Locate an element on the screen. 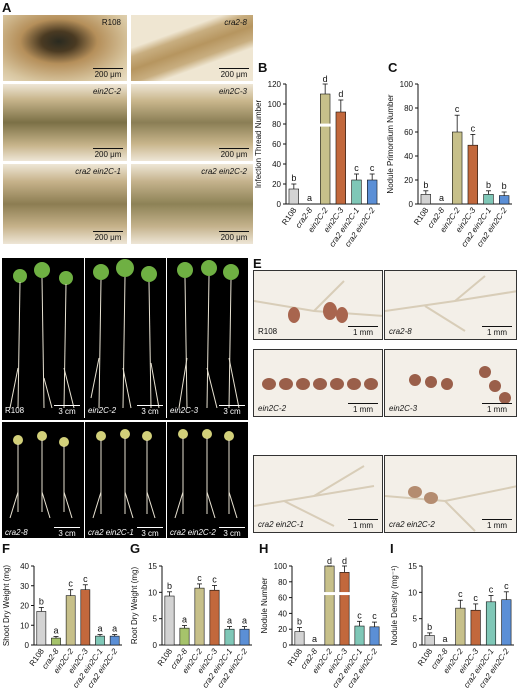 This screenshot has height=699, width=520. plant-photo-ein2c-2: ein2C-2 3 cm is located at coordinates (125, 338).